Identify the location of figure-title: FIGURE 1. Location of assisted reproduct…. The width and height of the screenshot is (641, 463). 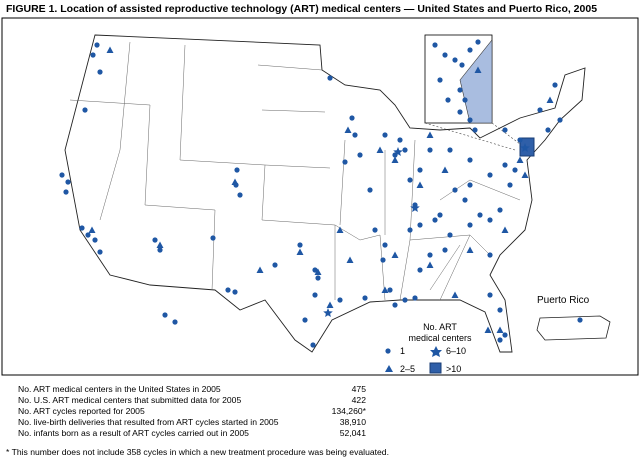
(302, 9).